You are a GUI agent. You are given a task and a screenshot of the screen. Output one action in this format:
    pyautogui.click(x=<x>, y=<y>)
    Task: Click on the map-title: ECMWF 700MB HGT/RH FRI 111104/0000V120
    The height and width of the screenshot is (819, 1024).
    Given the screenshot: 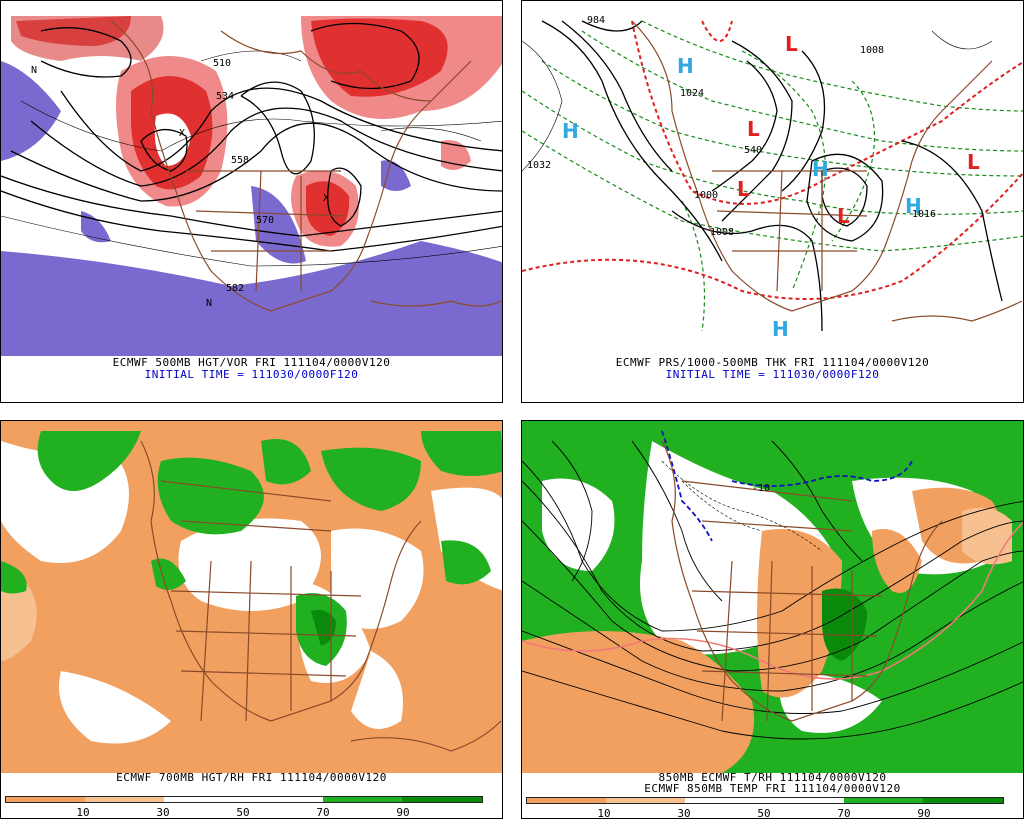 What is the action you would take?
    pyautogui.click(x=251, y=777)
    